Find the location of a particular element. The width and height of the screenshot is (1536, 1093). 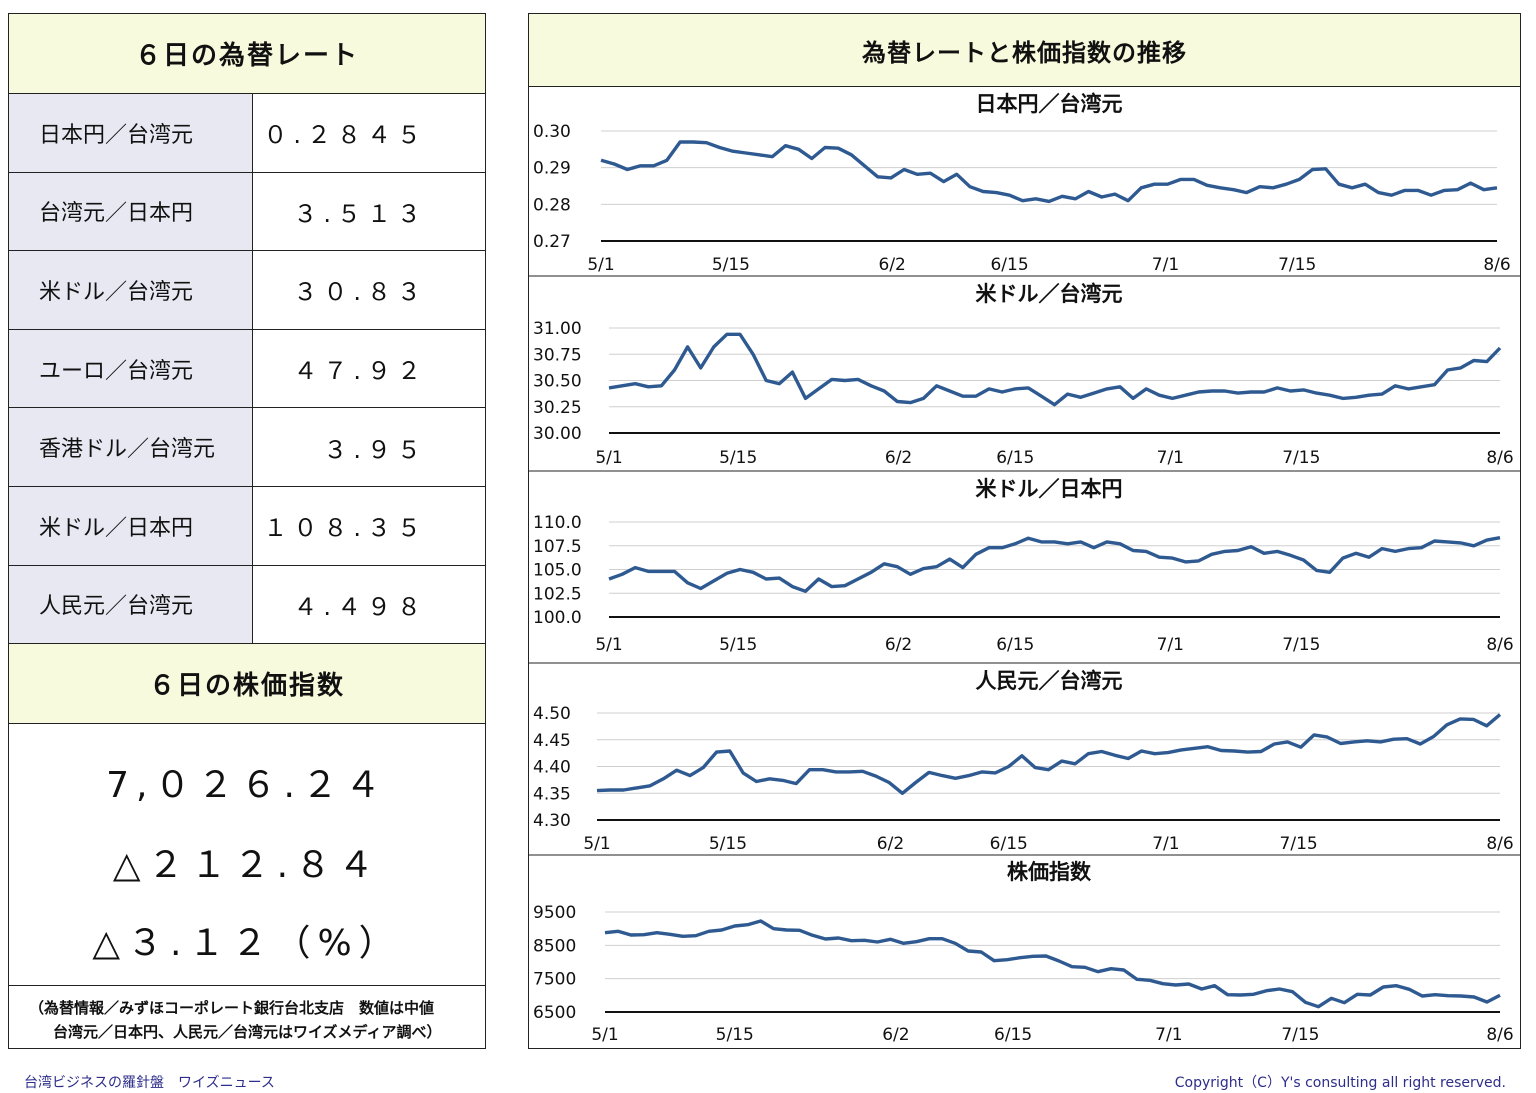

y-tick-label: 0.28 is located at coordinates (552, 205).